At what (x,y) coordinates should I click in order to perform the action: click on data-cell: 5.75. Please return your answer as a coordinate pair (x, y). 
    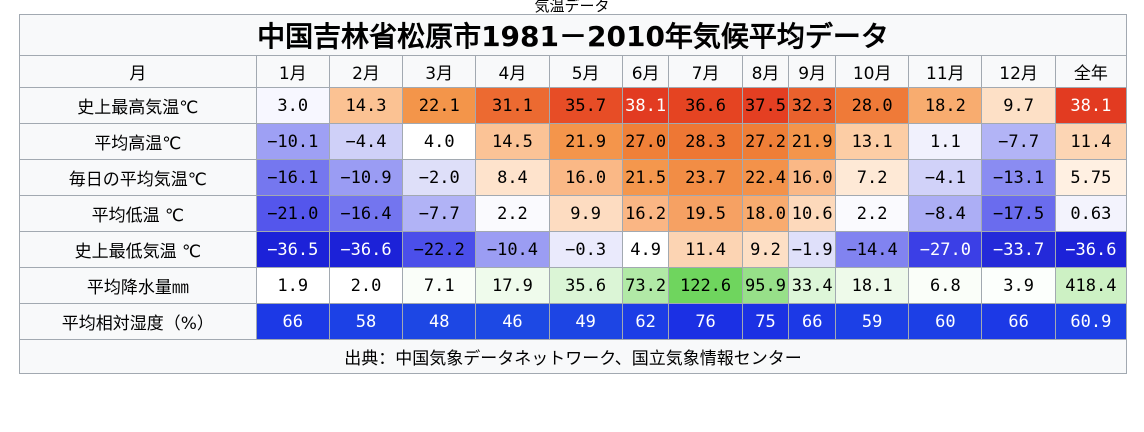
    Looking at the image, I should click on (1091, 177).